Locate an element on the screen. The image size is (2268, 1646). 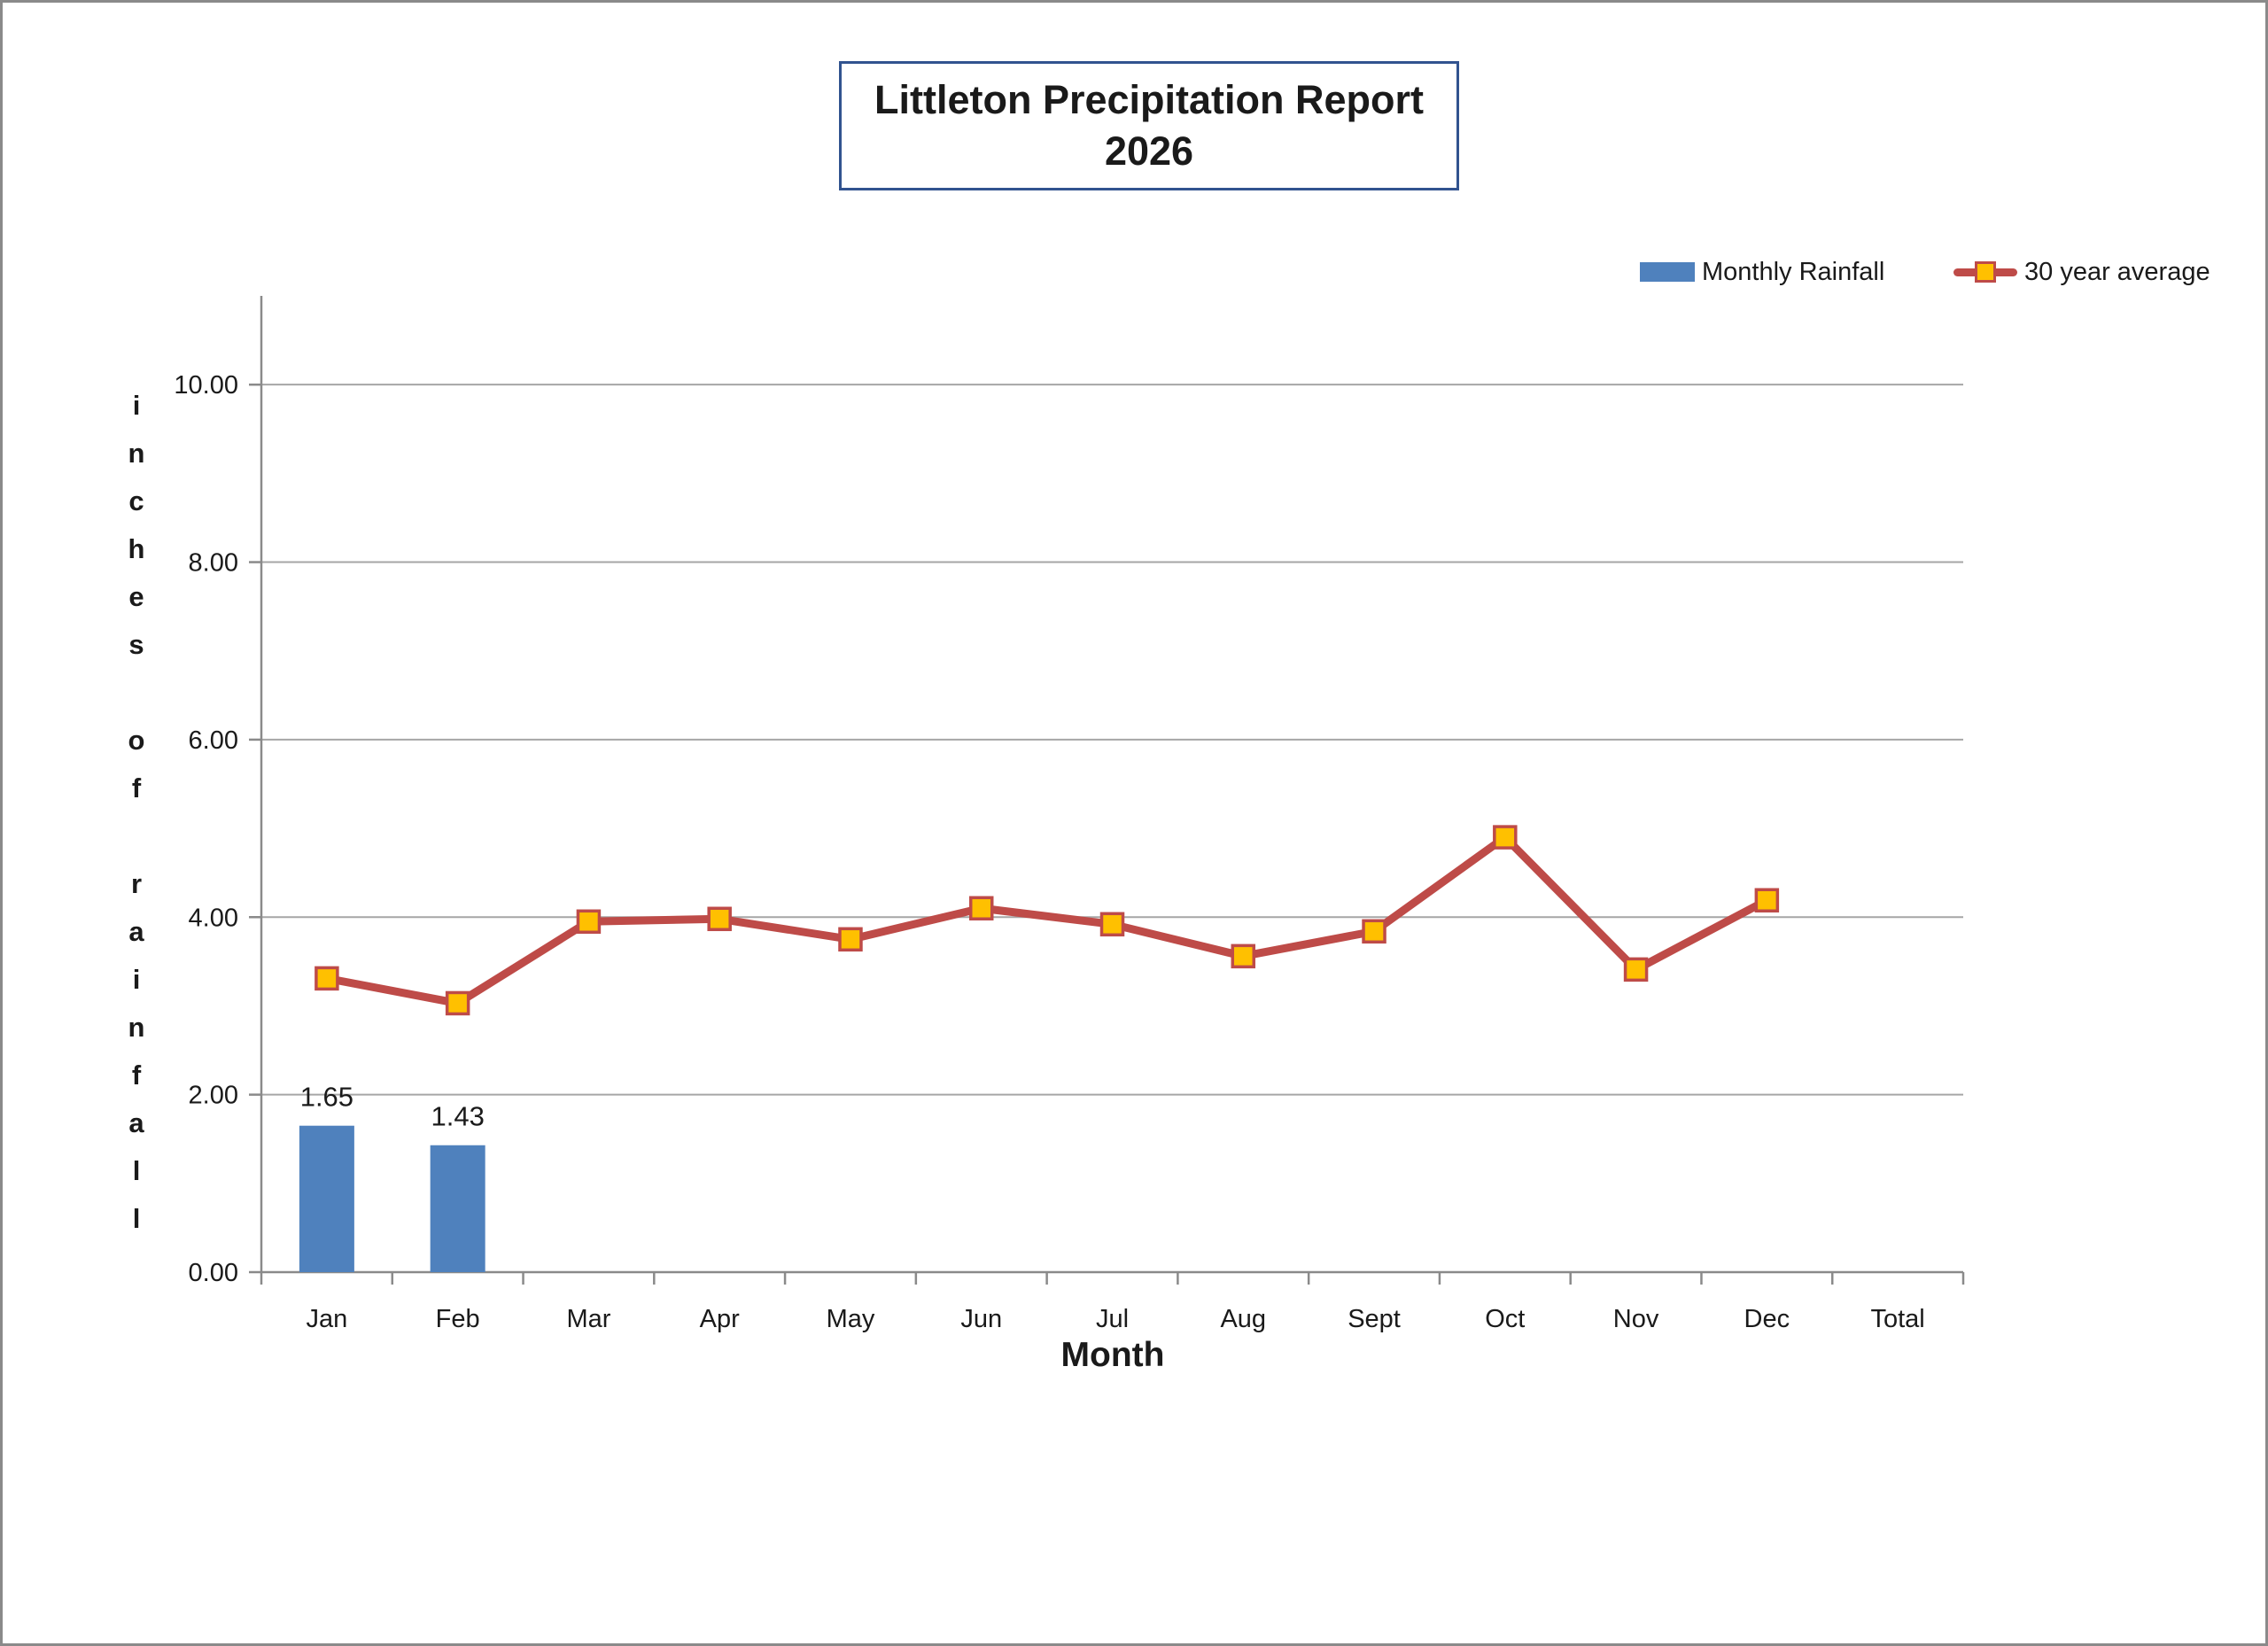
legend-label-30-year-average: 30 year average is located at coordinates (2117, 271).